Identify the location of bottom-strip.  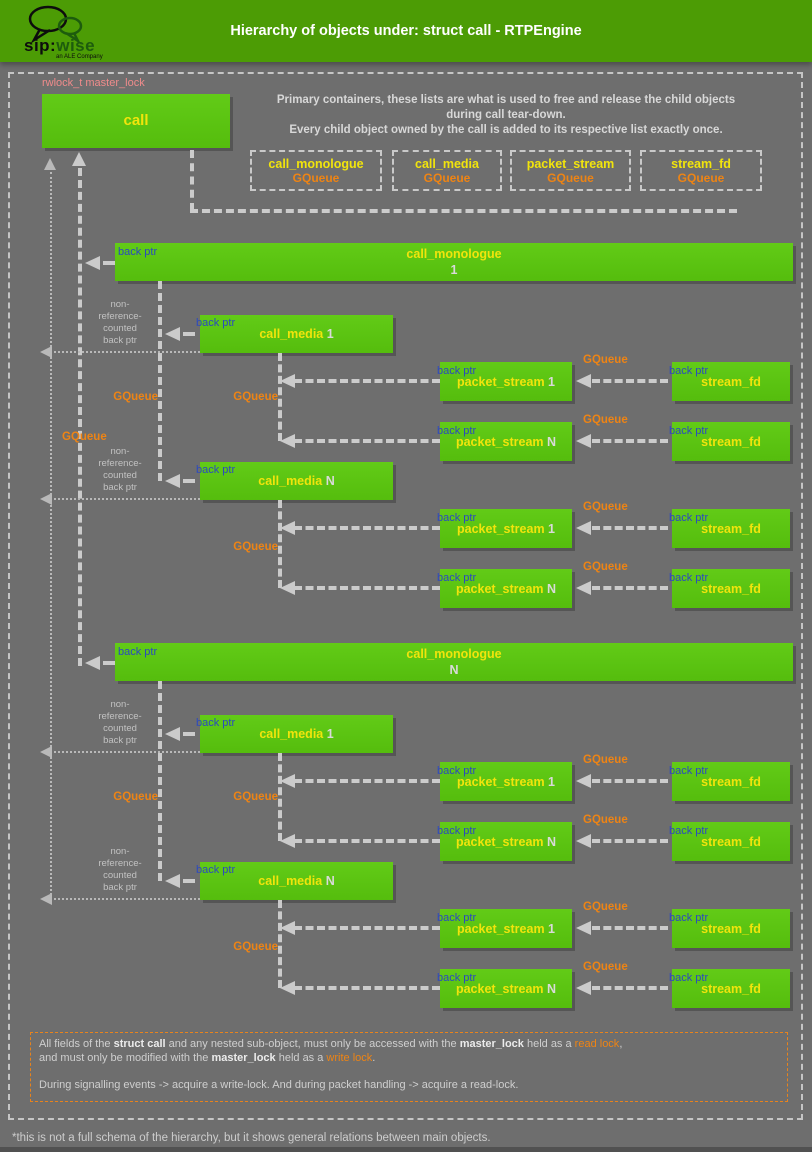
(406, 1149).